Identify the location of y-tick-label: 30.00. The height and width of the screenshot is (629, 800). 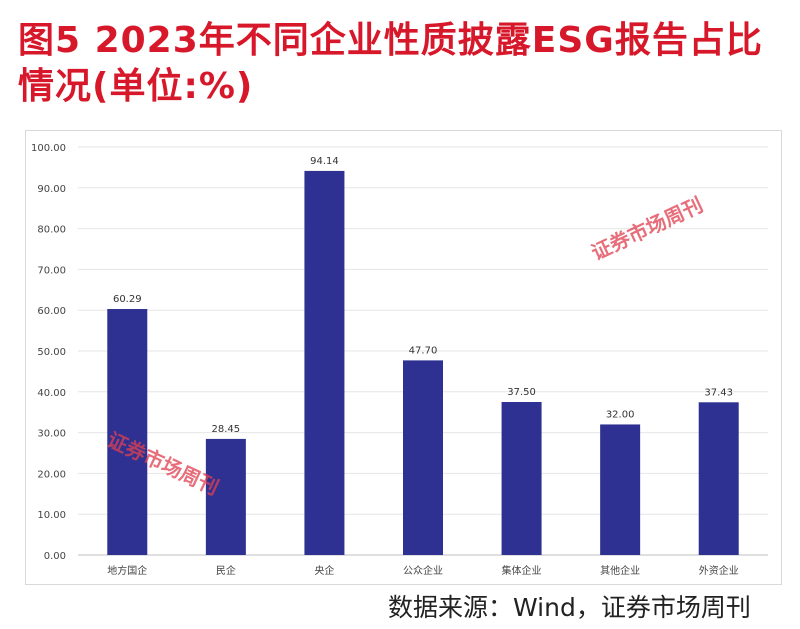
(51, 434).